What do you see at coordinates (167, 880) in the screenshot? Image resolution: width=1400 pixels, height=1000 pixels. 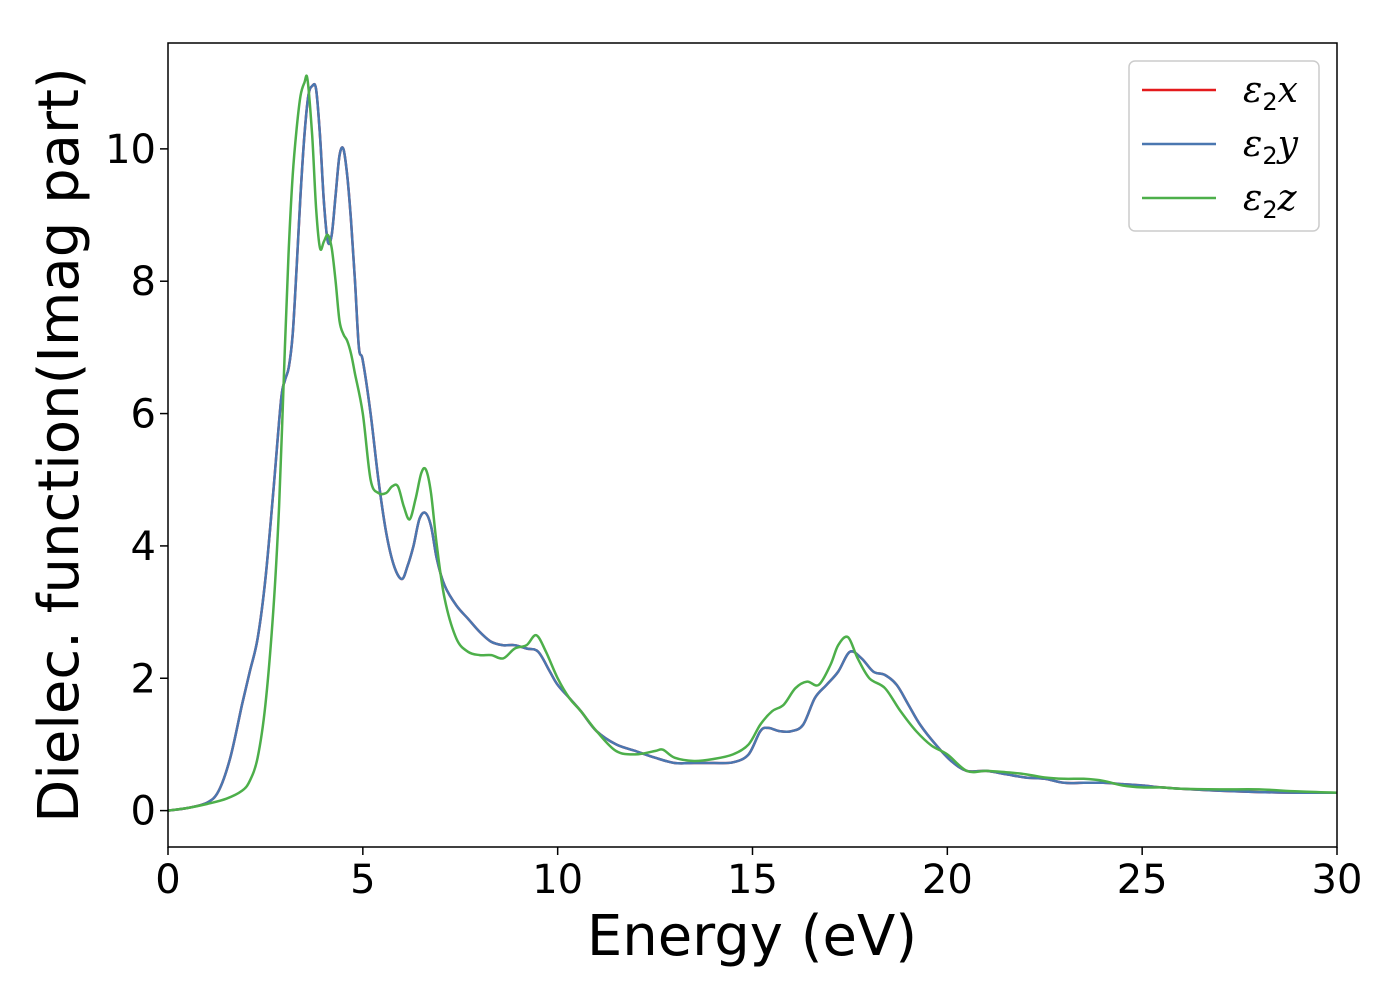 I see `x-tick-label: 0` at bounding box center [167, 880].